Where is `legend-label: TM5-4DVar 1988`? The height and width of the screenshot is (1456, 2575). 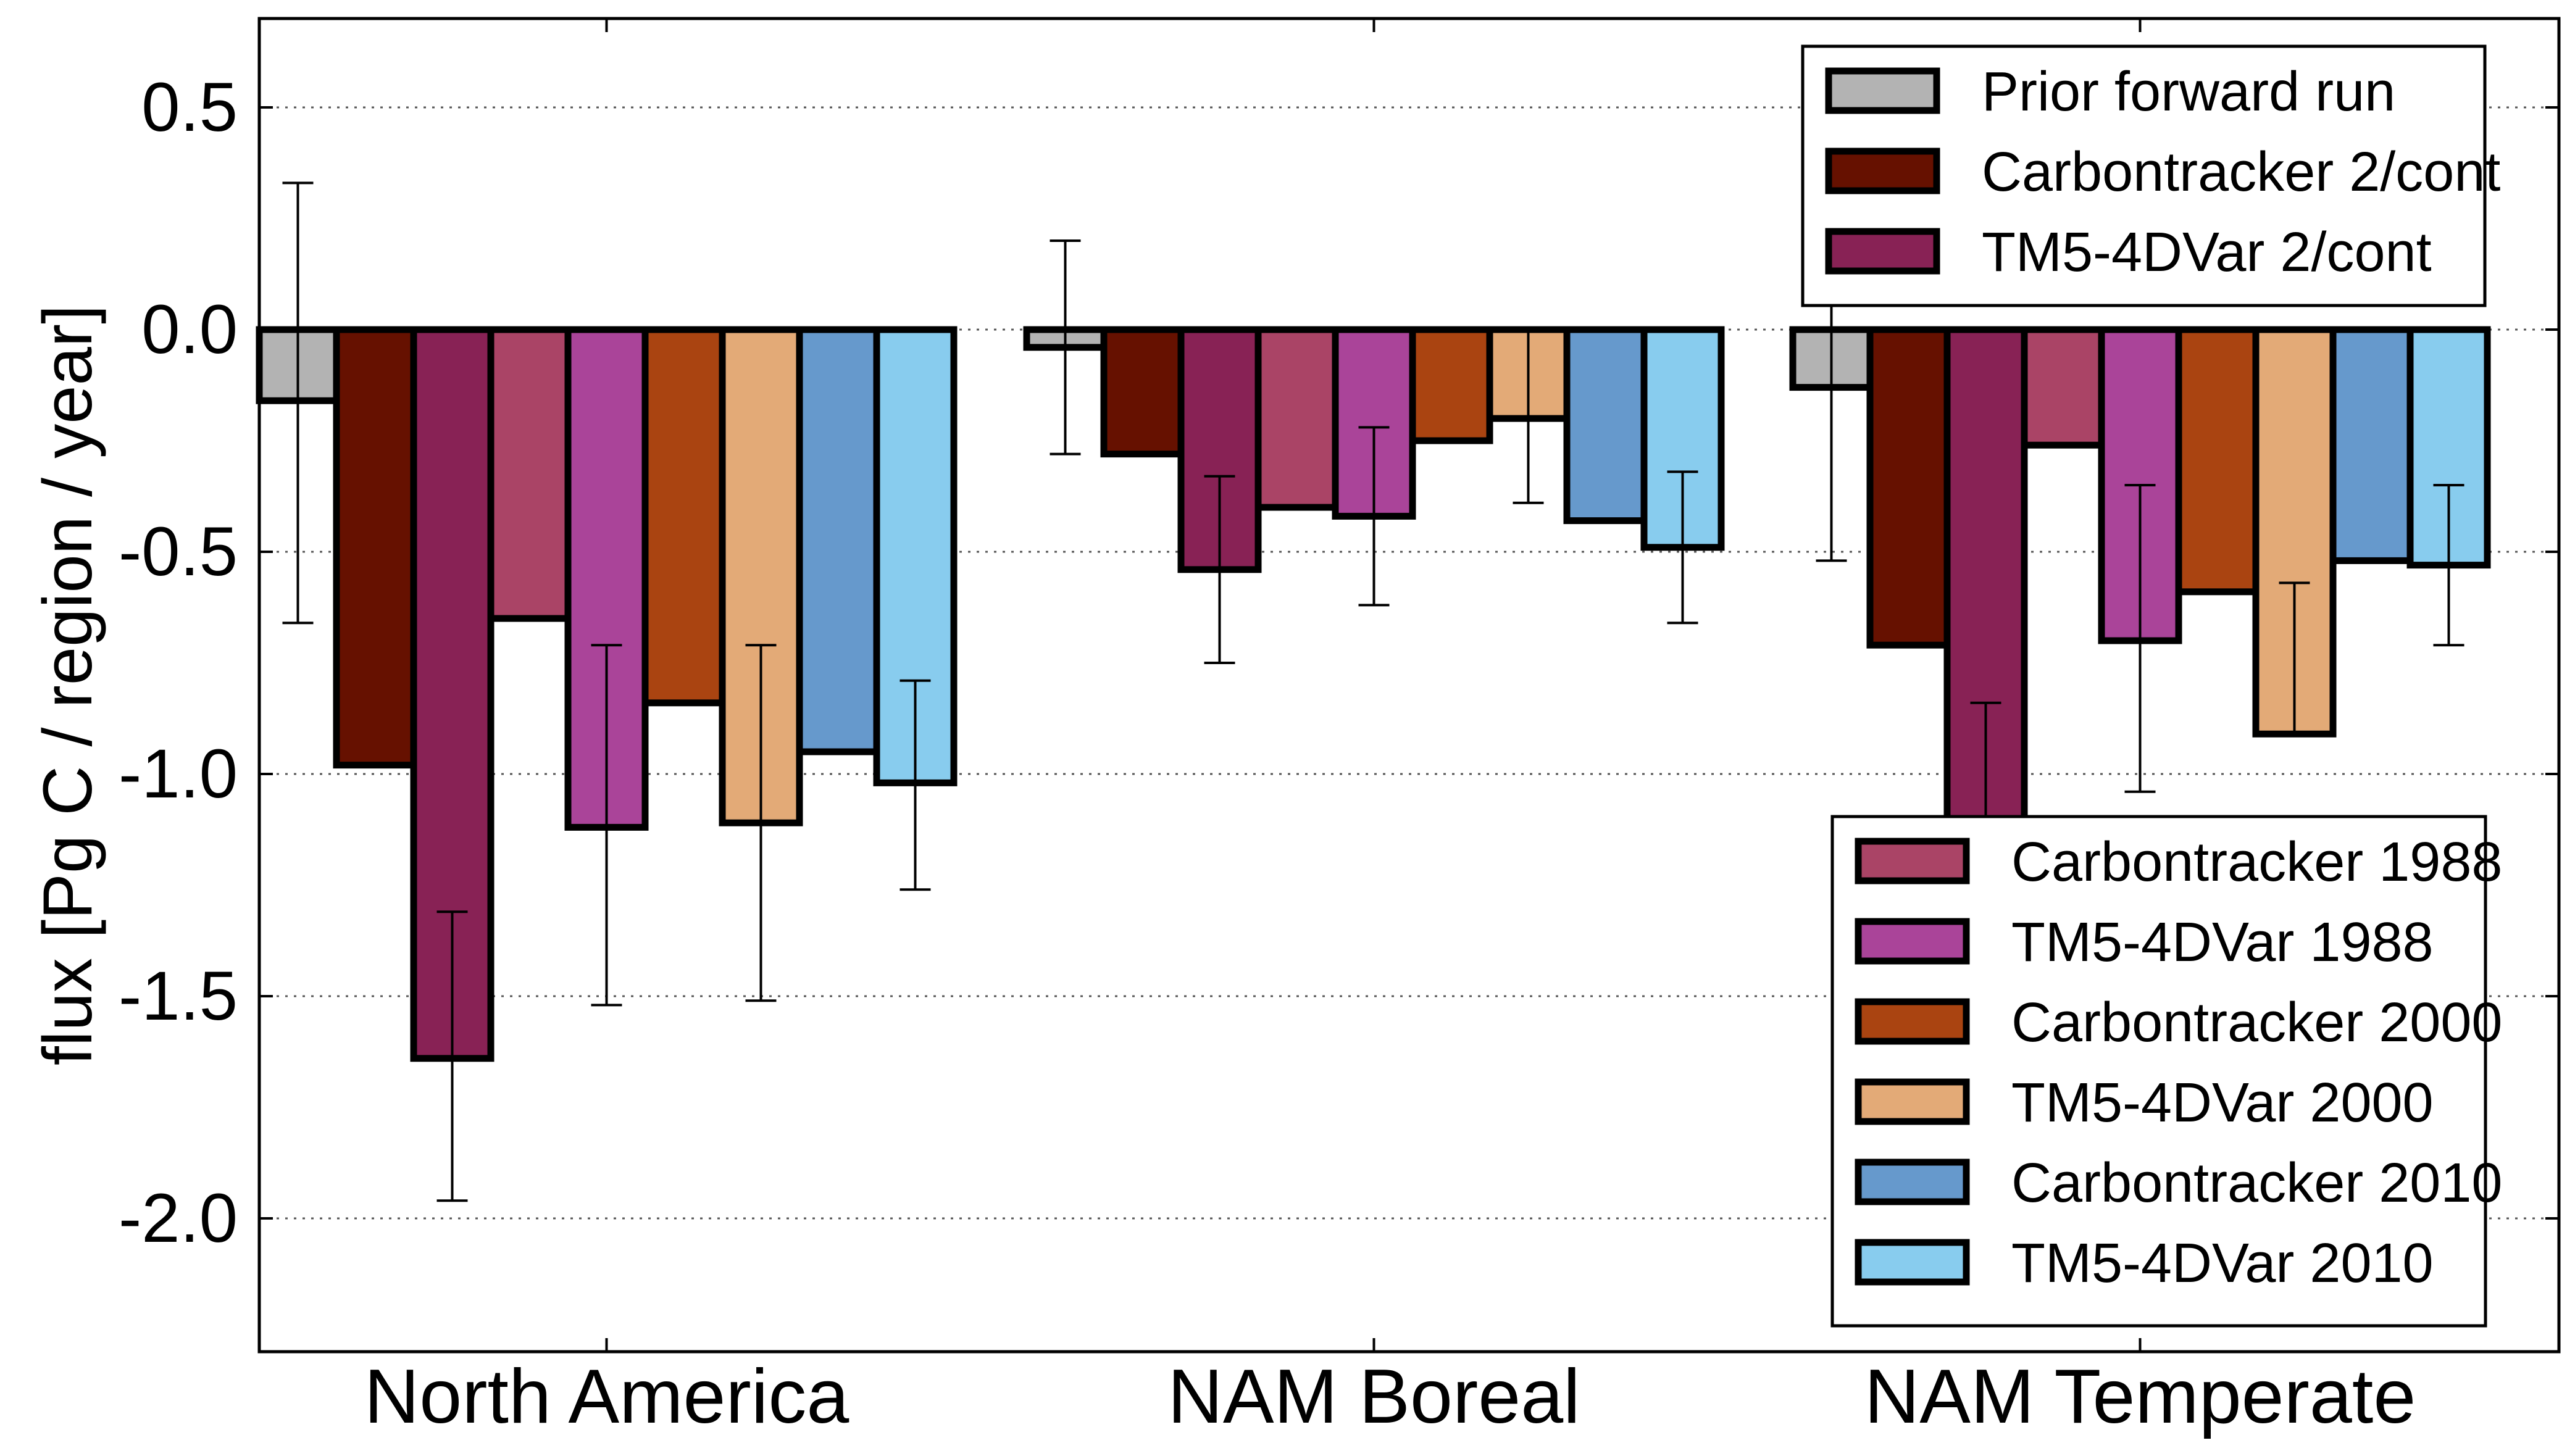 legend-label: TM5-4DVar 1988 is located at coordinates (2222, 942).